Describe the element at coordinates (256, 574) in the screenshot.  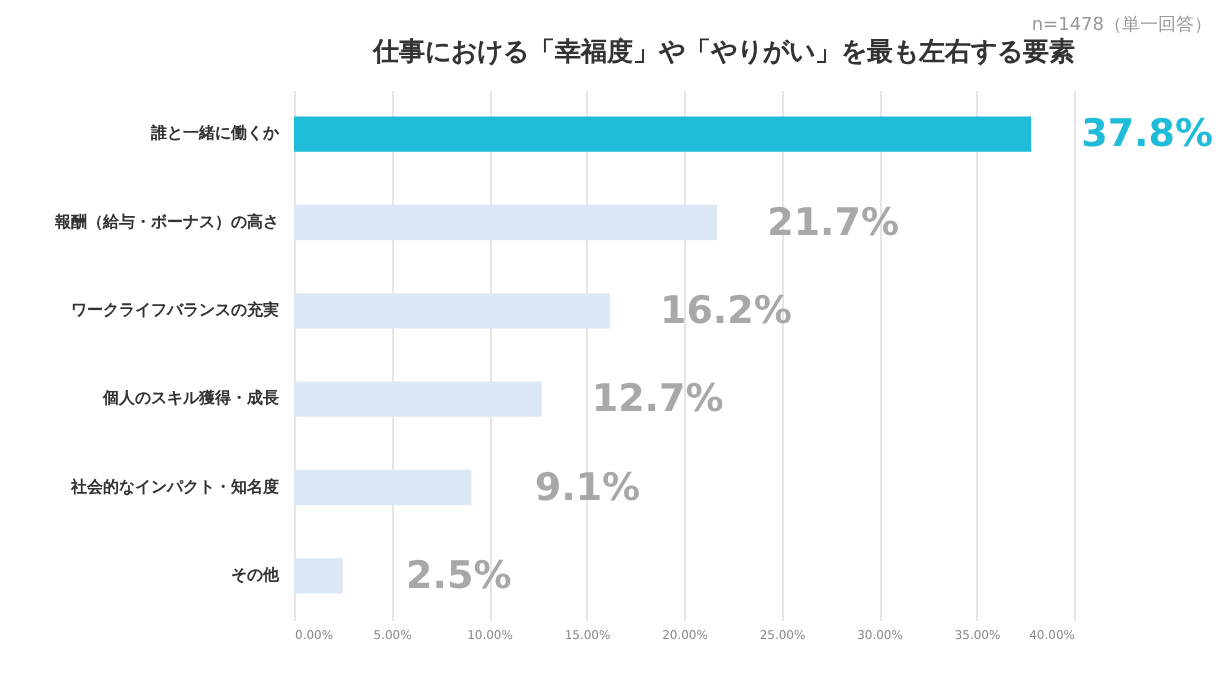
I see `y-tick-label: その他` at that location.